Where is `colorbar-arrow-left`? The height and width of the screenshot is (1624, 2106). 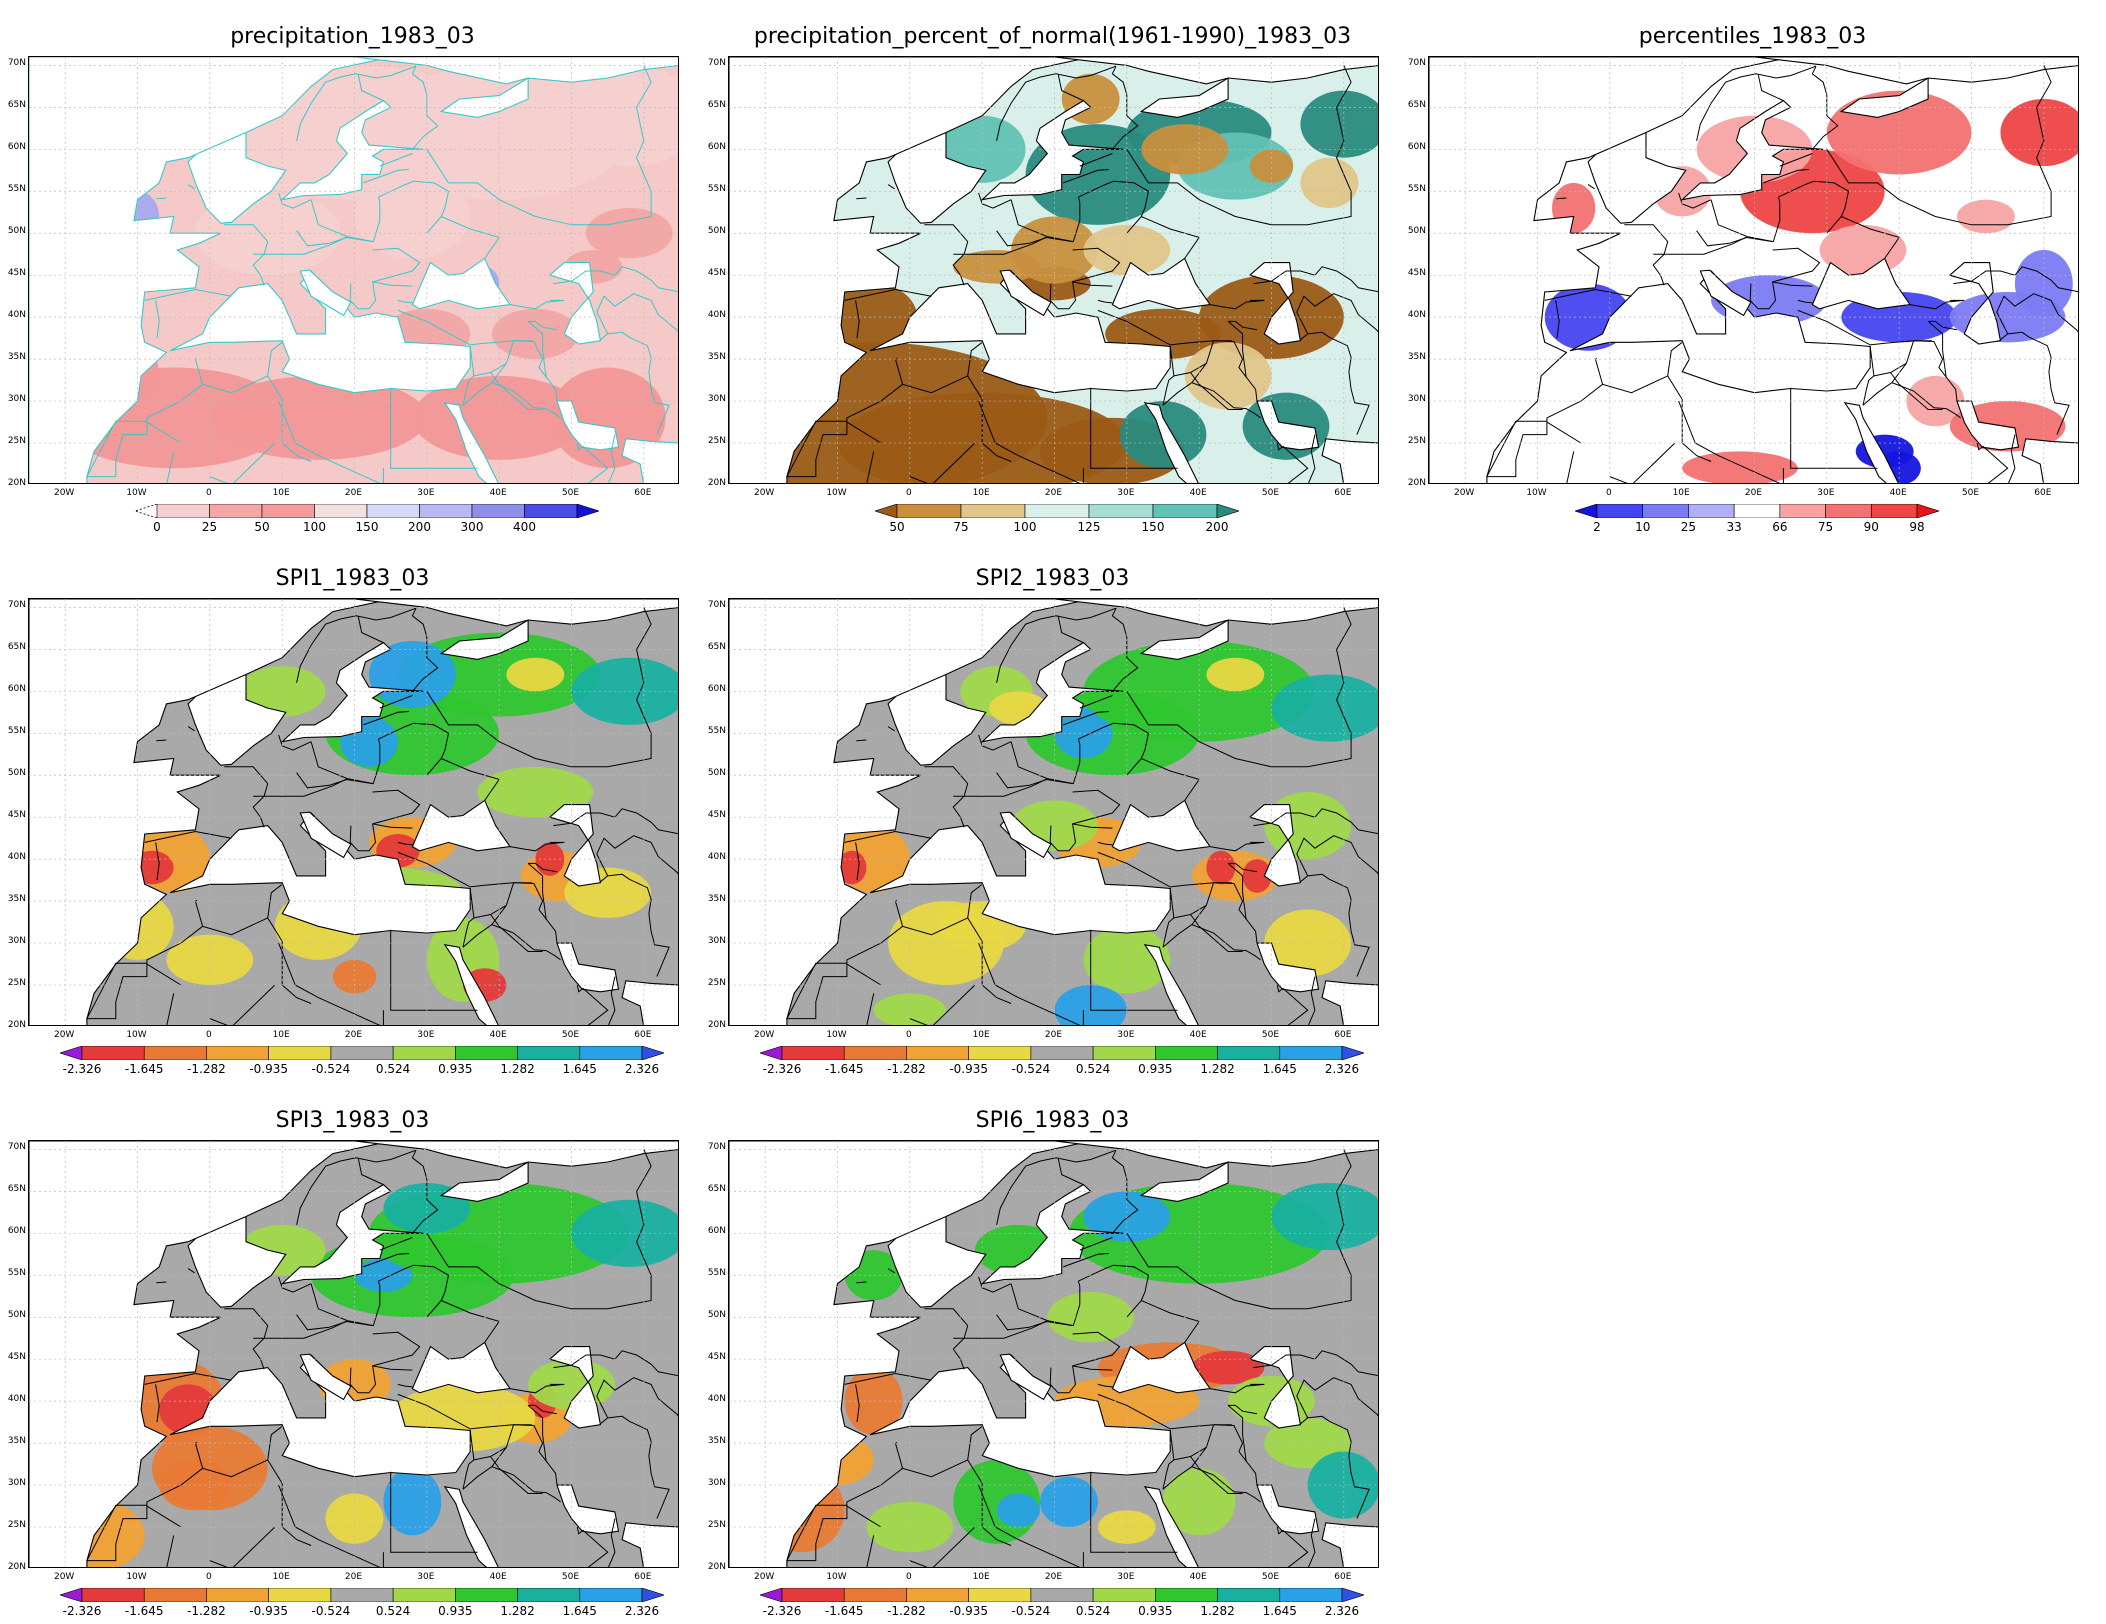 colorbar-arrow-left is located at coordinates (71, 1595).